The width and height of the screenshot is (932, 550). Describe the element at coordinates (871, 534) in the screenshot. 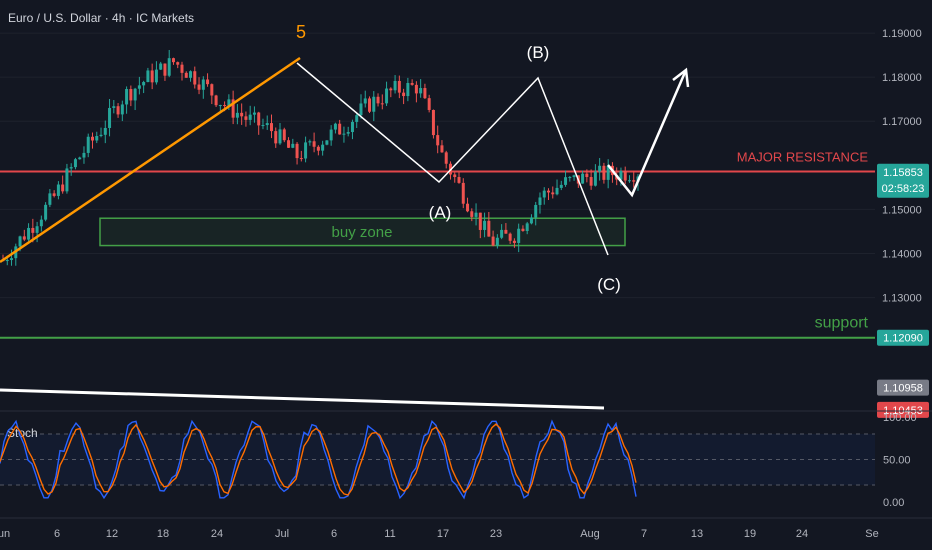

I see `time-tick-label: Se` at that location.